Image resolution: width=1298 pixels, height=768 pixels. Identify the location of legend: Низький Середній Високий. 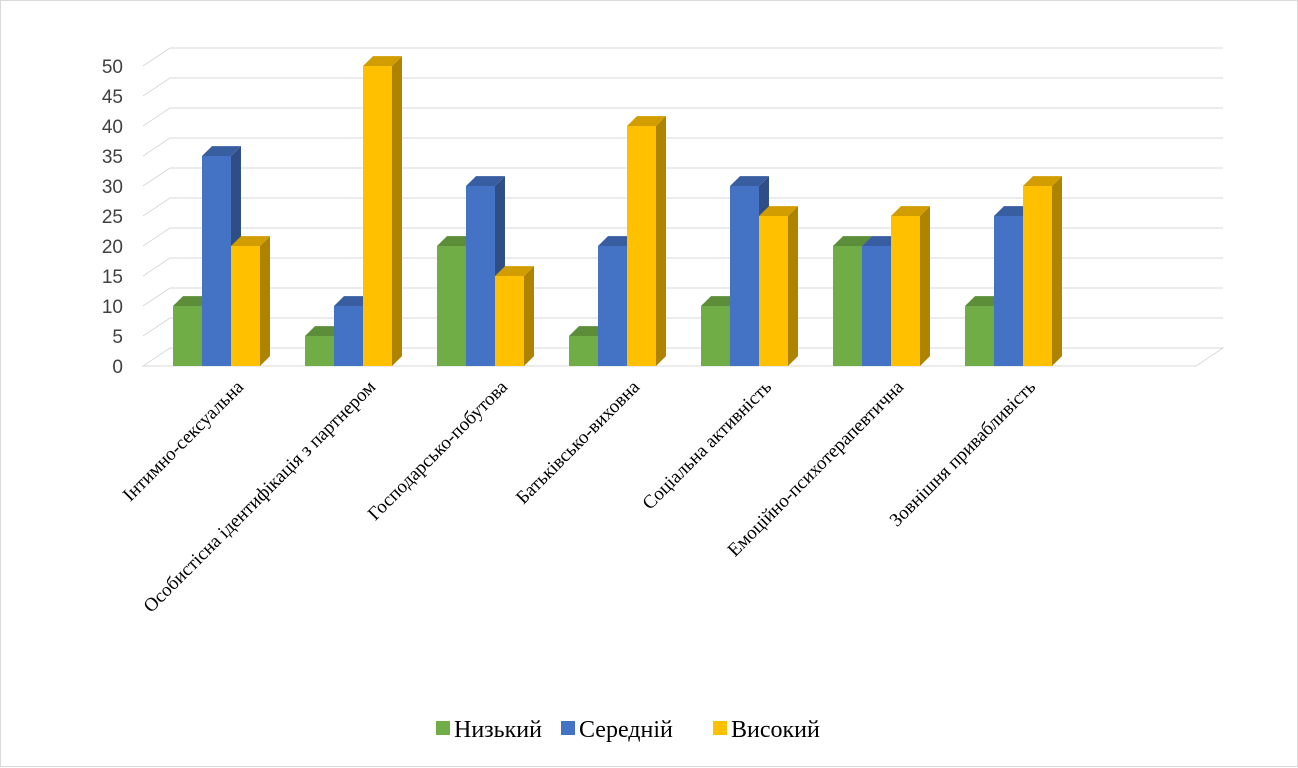
(628, 730).